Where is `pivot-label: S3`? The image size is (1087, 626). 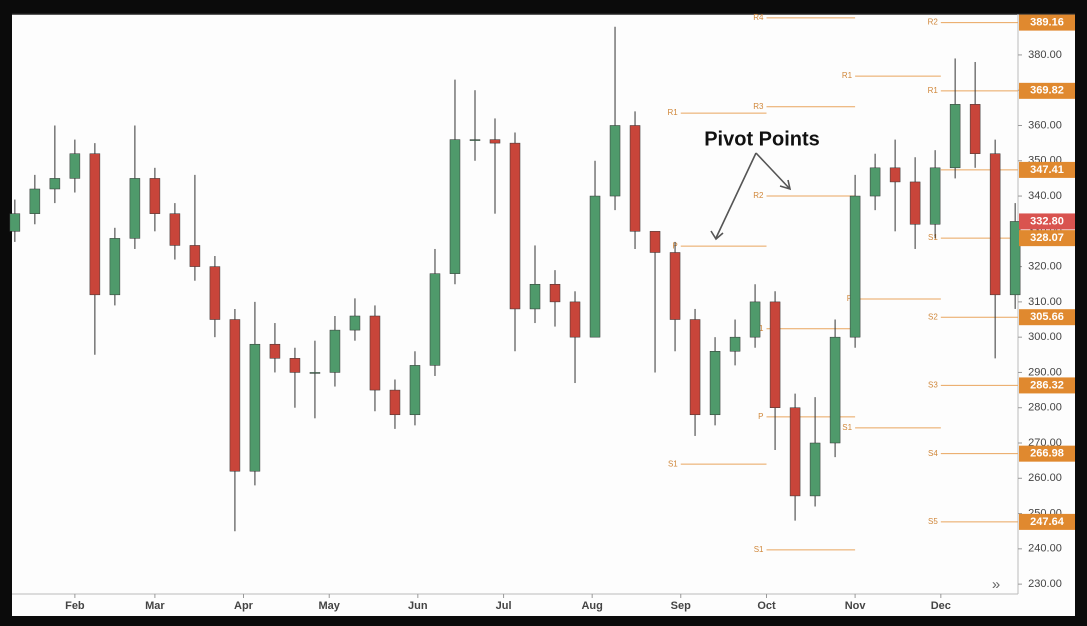
pivot-label: S3 is located at coordinates (933, 385).